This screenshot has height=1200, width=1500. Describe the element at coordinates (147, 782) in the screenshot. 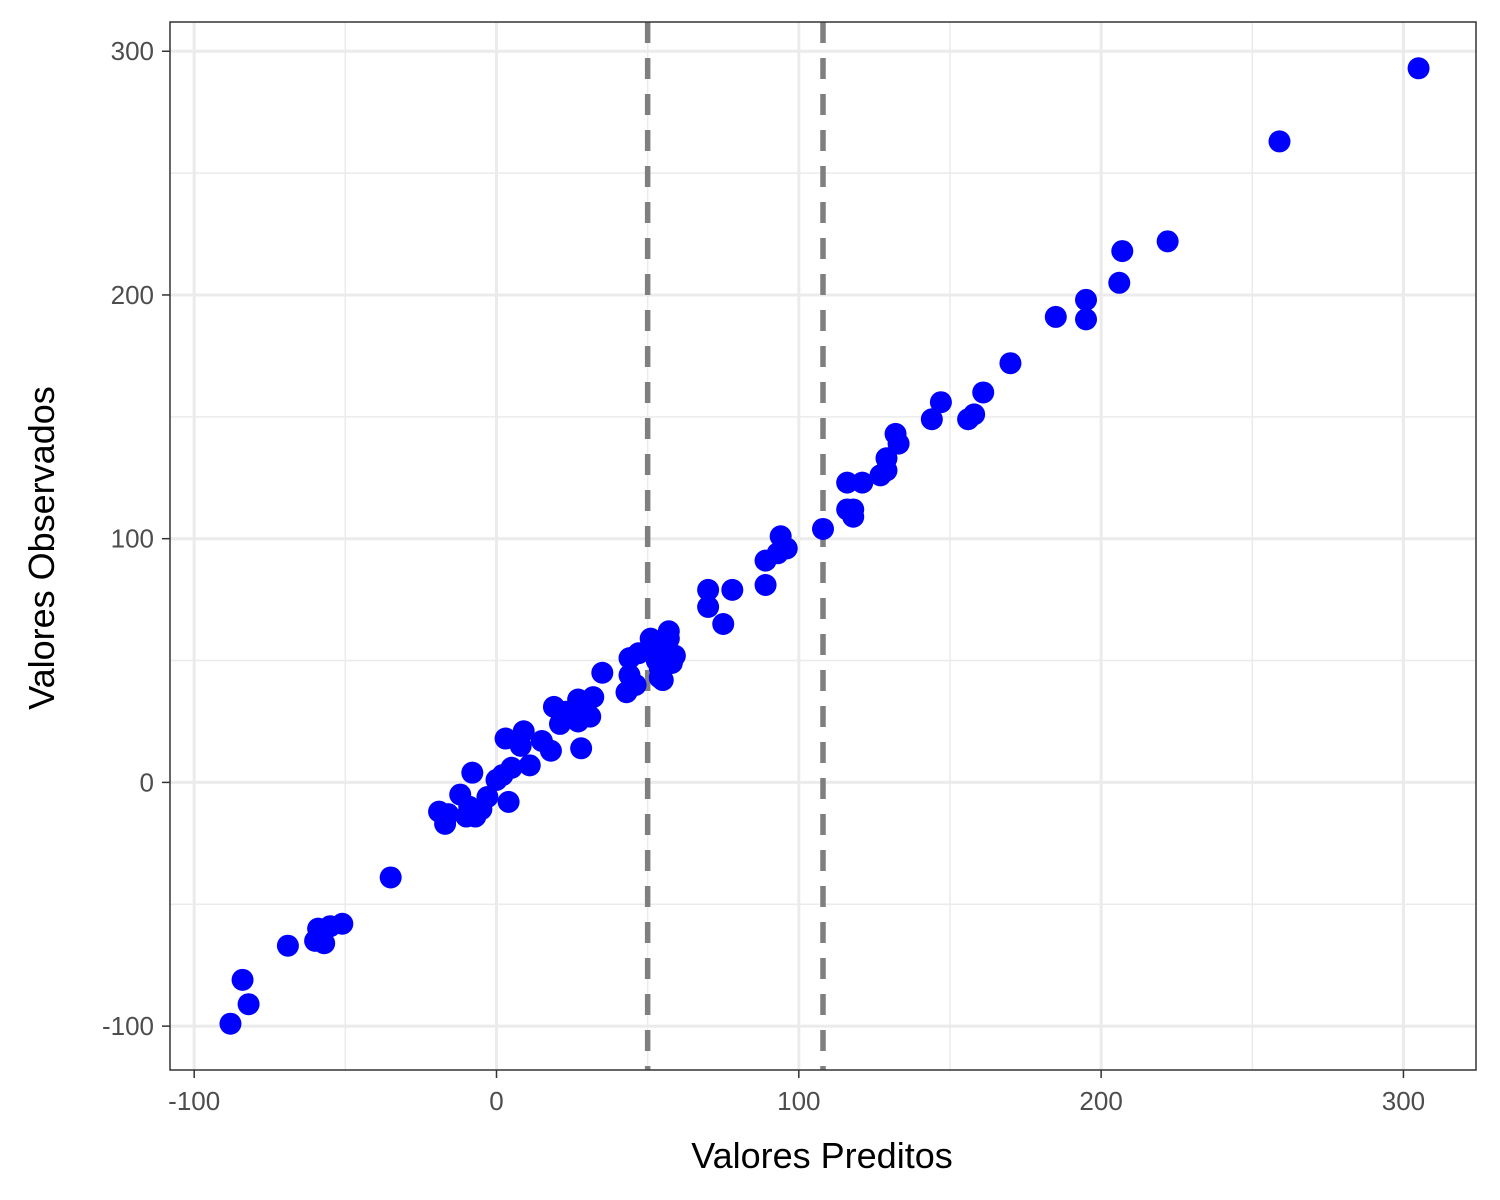

I see `y-tick-label: 0` at that location.